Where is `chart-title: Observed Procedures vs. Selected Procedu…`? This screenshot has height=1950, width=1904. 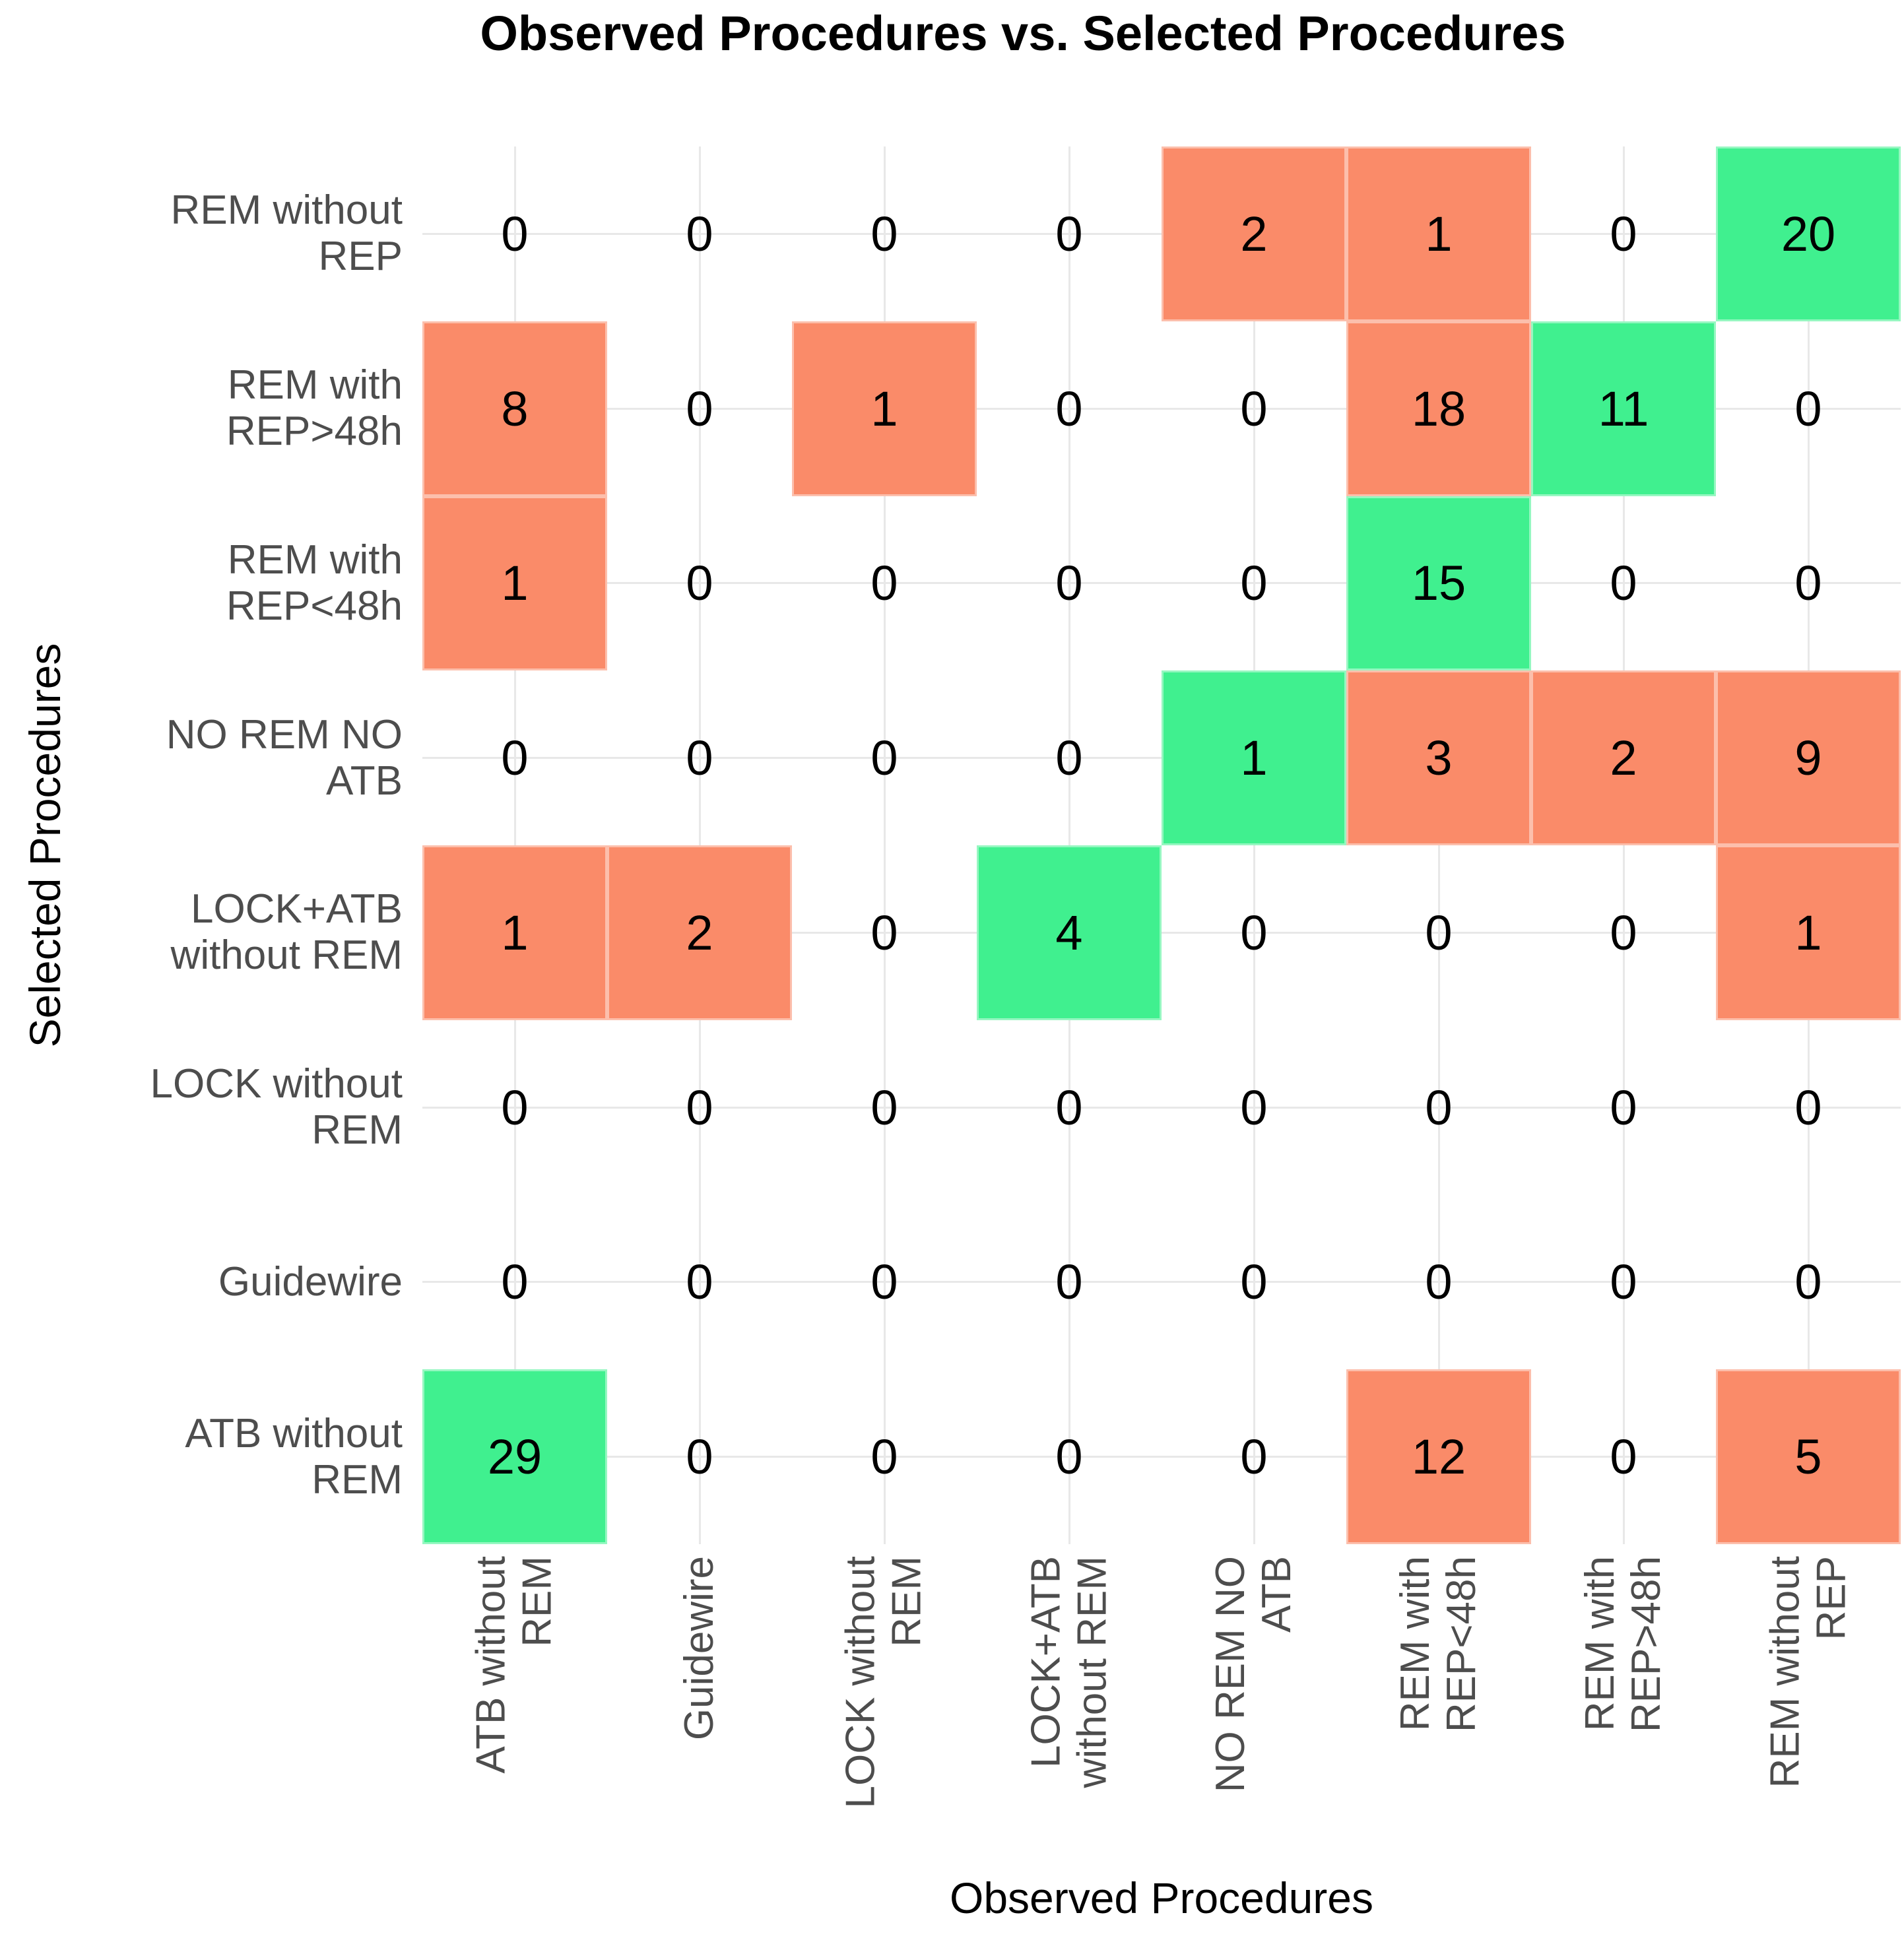
chart-title: Observed Procedures vs. Selected Procedu… is located at coordinates (1023, 33).